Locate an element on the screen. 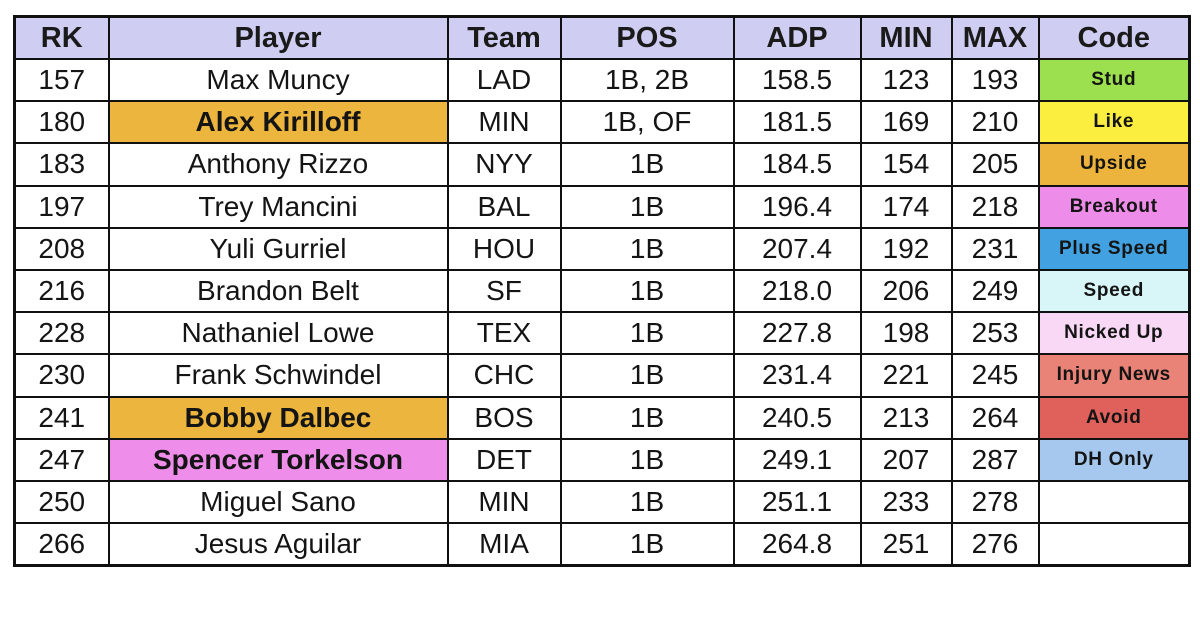 The height and width of the screenshot is (618, 1200). cell-player: Yuli Gurriel is located at coordinates (278, 248).